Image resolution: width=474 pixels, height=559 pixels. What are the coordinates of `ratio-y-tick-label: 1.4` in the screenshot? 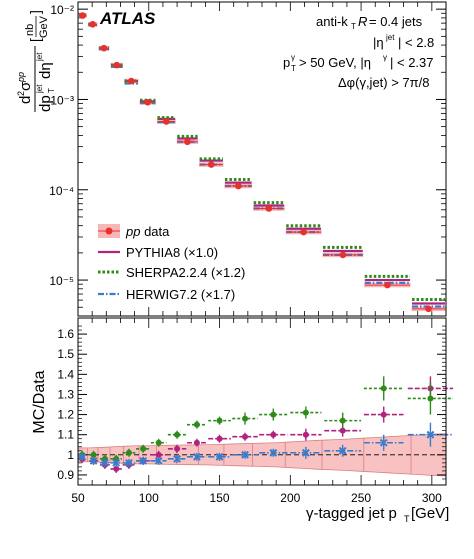 It's located at (65, 374).